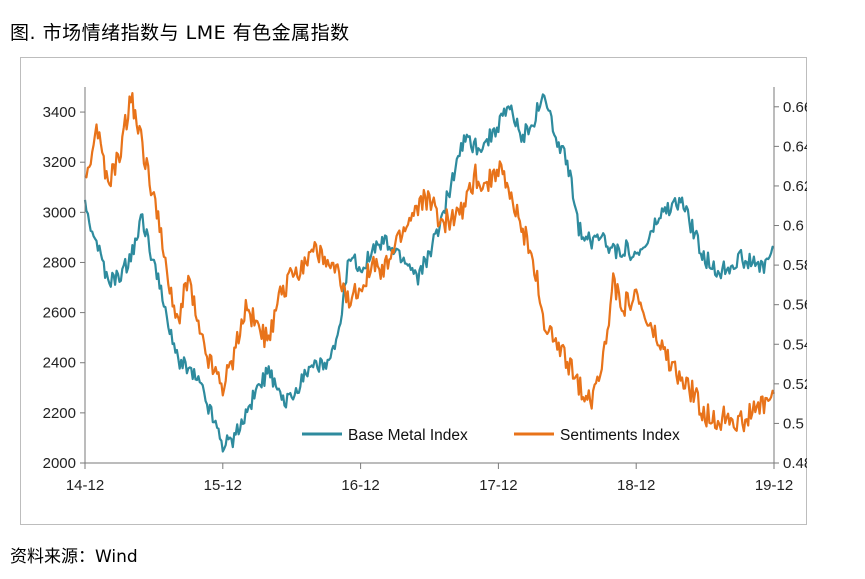  I want to click on y-right-tick-label: 0.66, so click(795, 107).